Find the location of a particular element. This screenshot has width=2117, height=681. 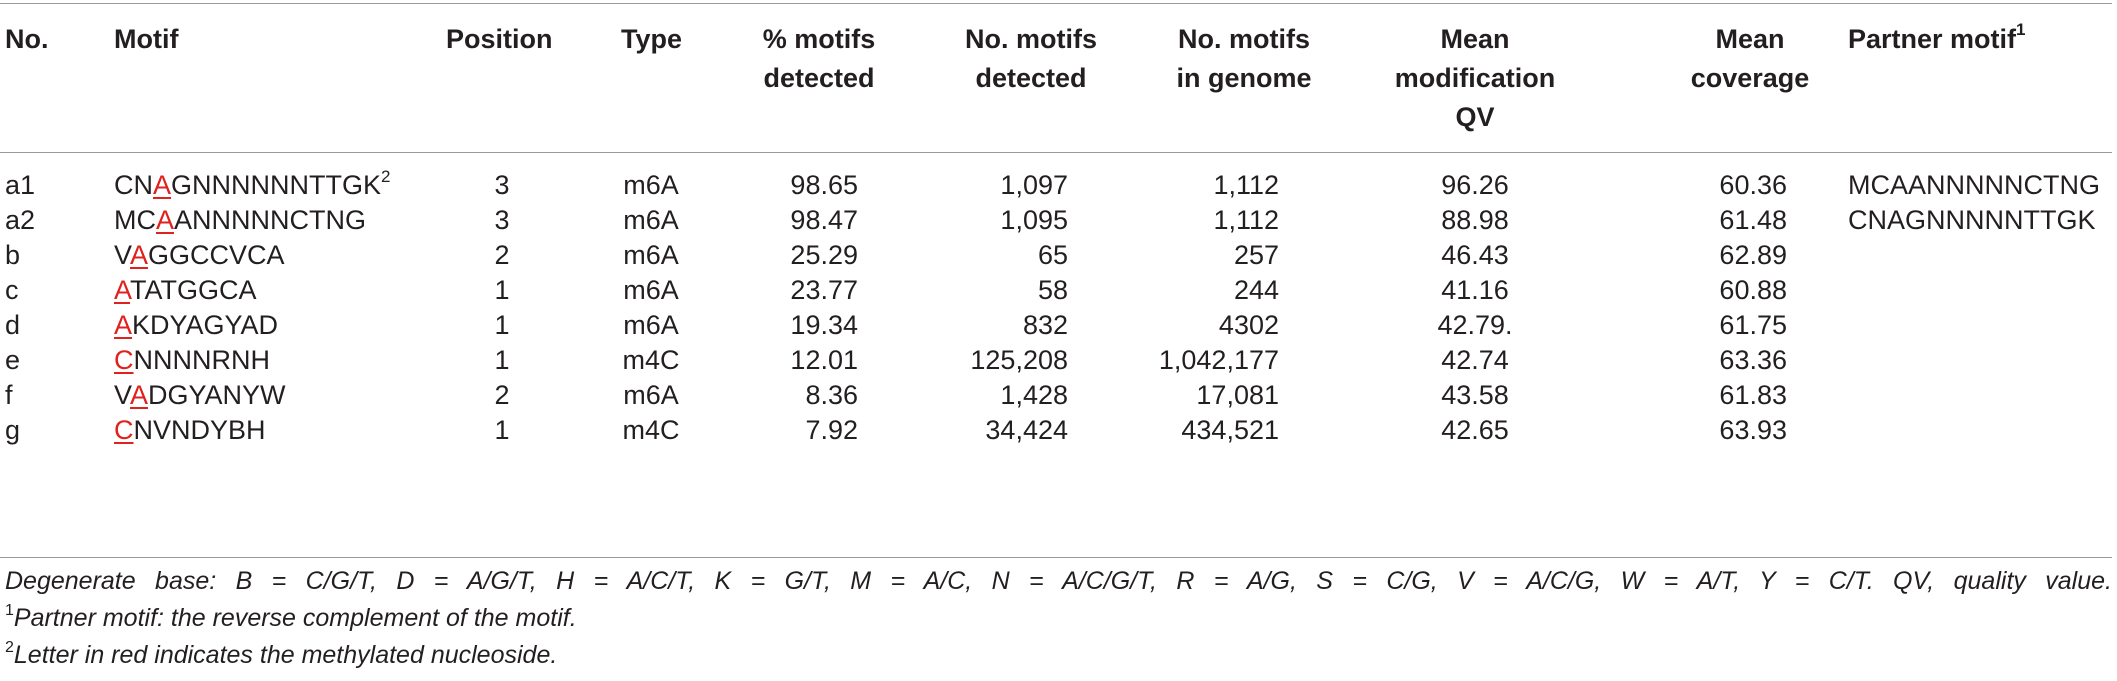

cell-num-detected: 58 is located at coordinates (1052, 290).